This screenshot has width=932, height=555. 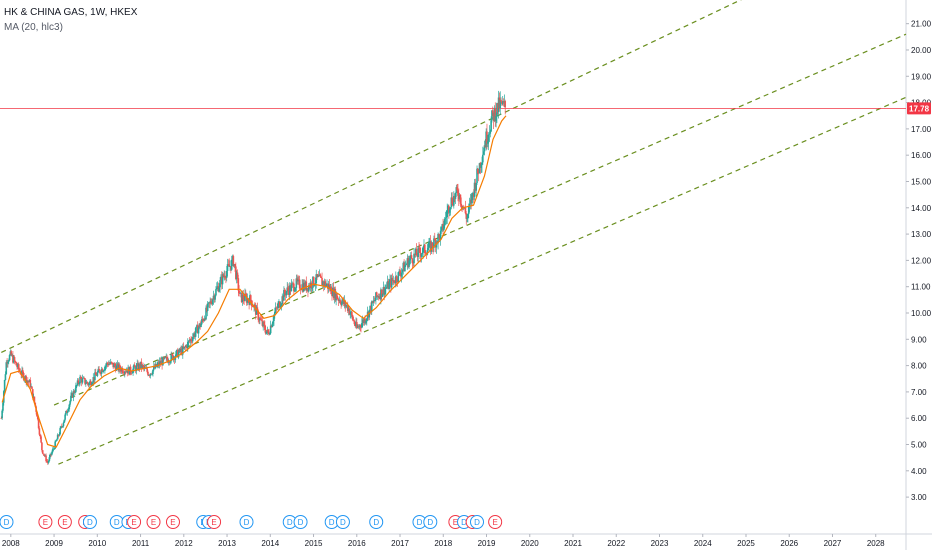 What do you see at coordinates (921, 155) in the screenshot?
I see `y-tick-label: 16.00` at bounding box center [921, 155].